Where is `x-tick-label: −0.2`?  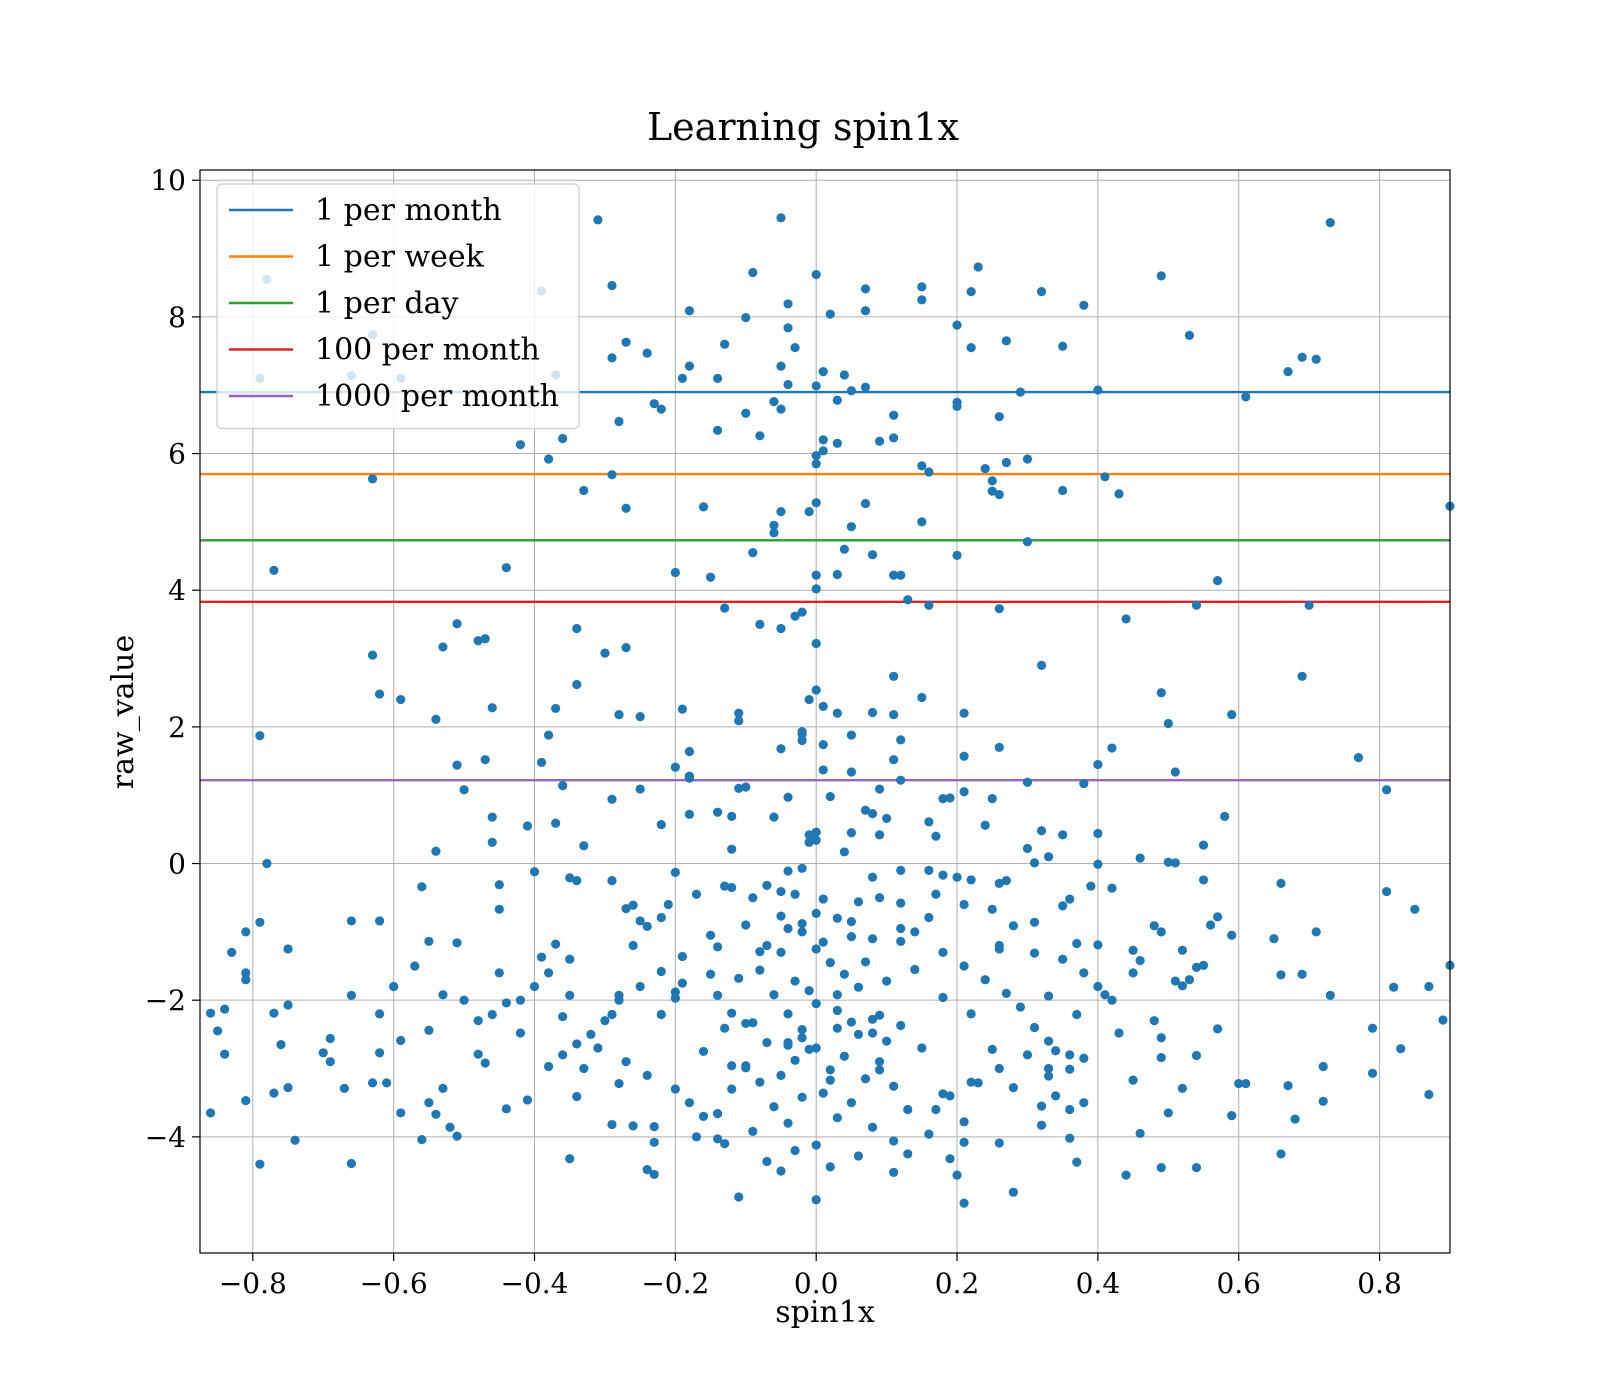 x-tick-label: −0.2 is located at coordinates (675, 1283).